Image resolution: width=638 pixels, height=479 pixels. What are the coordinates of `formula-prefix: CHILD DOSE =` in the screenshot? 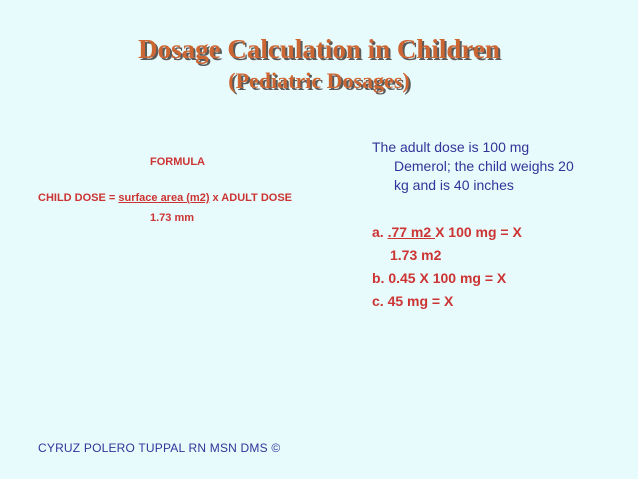 It's located at (78, 198).